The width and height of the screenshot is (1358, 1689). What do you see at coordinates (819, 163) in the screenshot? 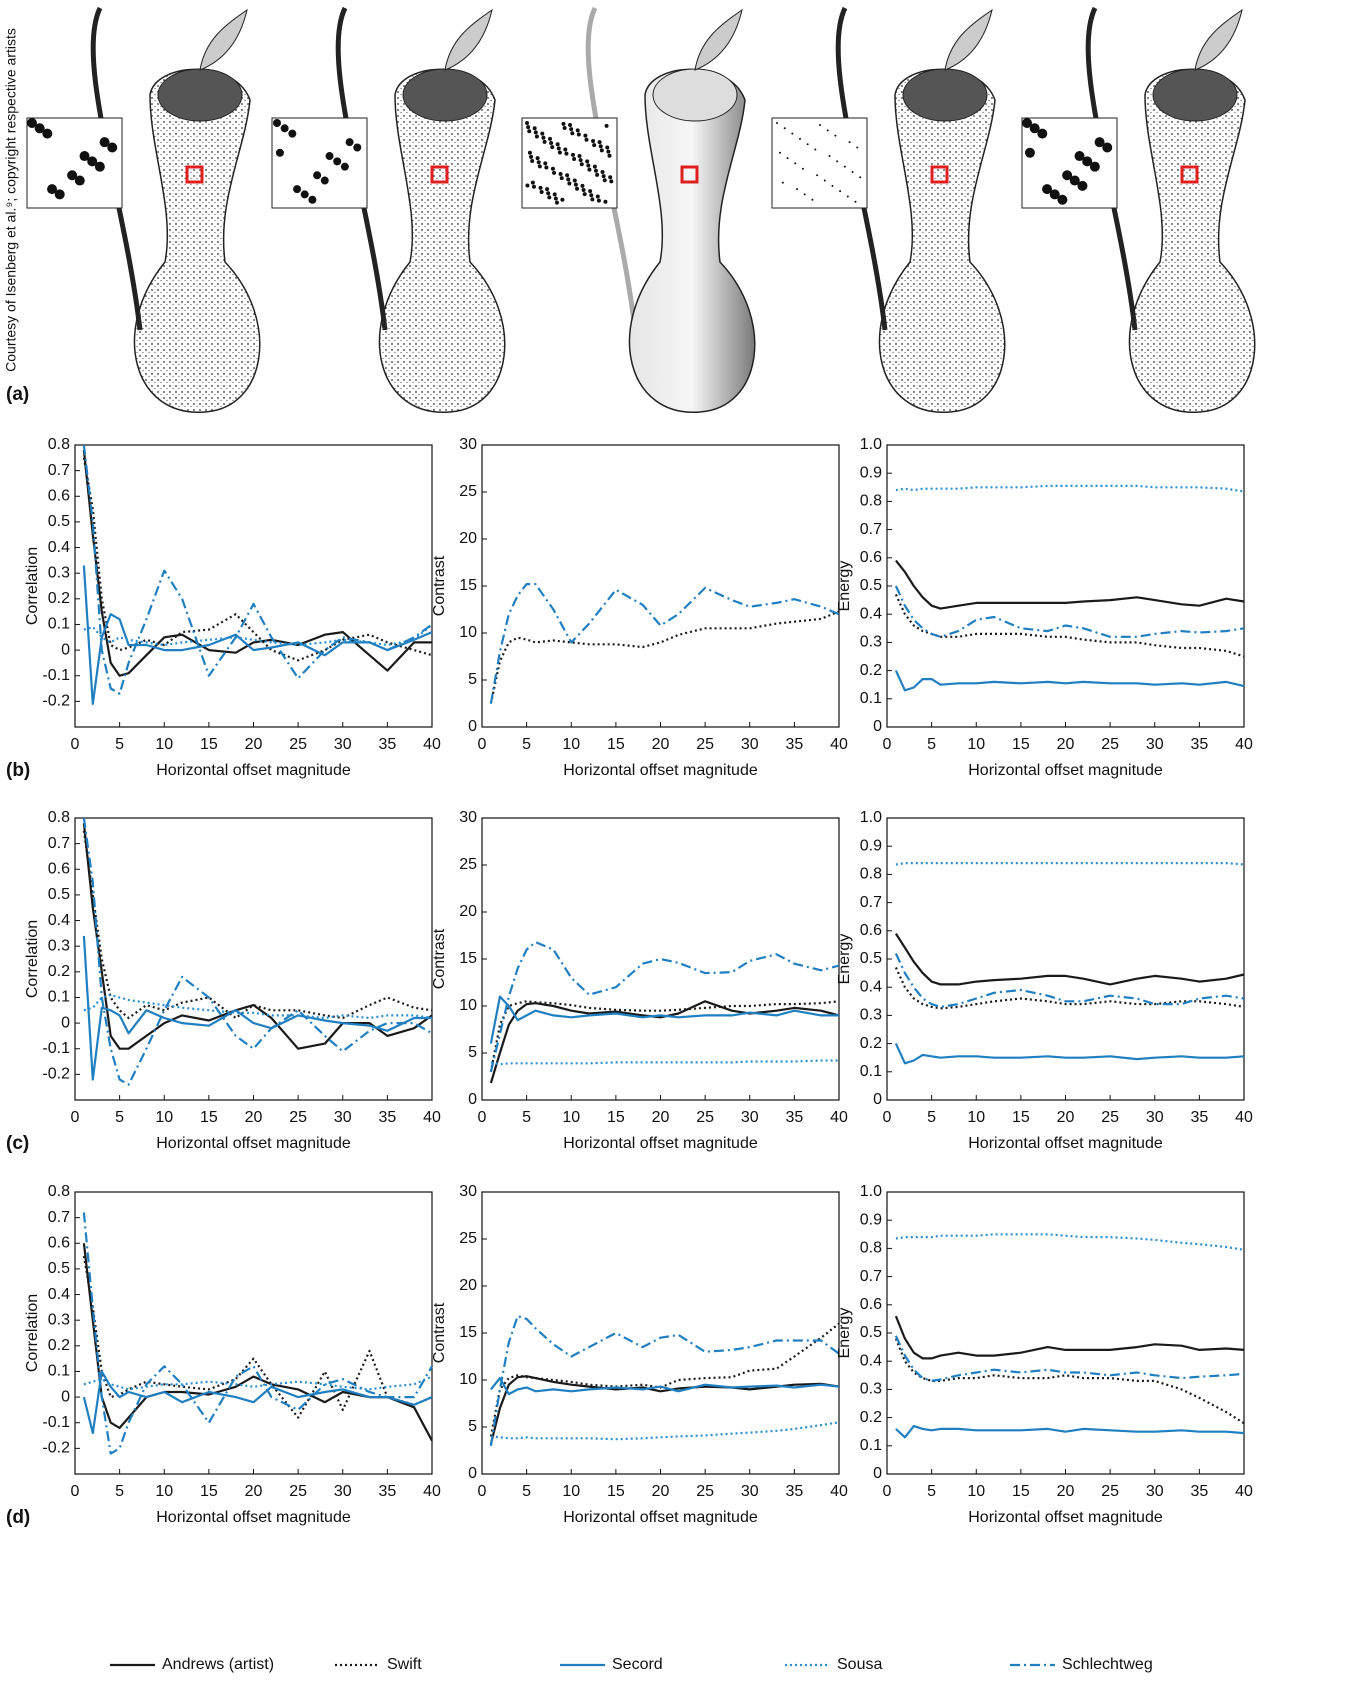
I see `inset-box` at bounding box center [819, 163].